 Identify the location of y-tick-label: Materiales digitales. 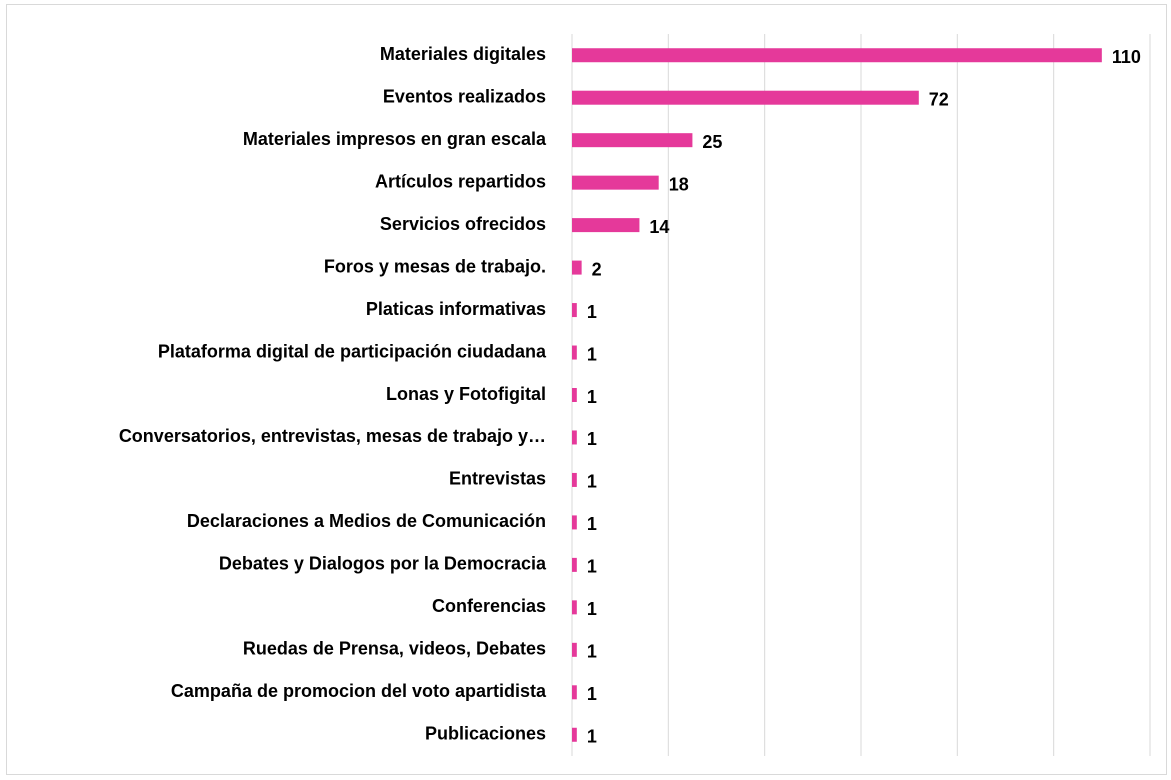
(463, 54).